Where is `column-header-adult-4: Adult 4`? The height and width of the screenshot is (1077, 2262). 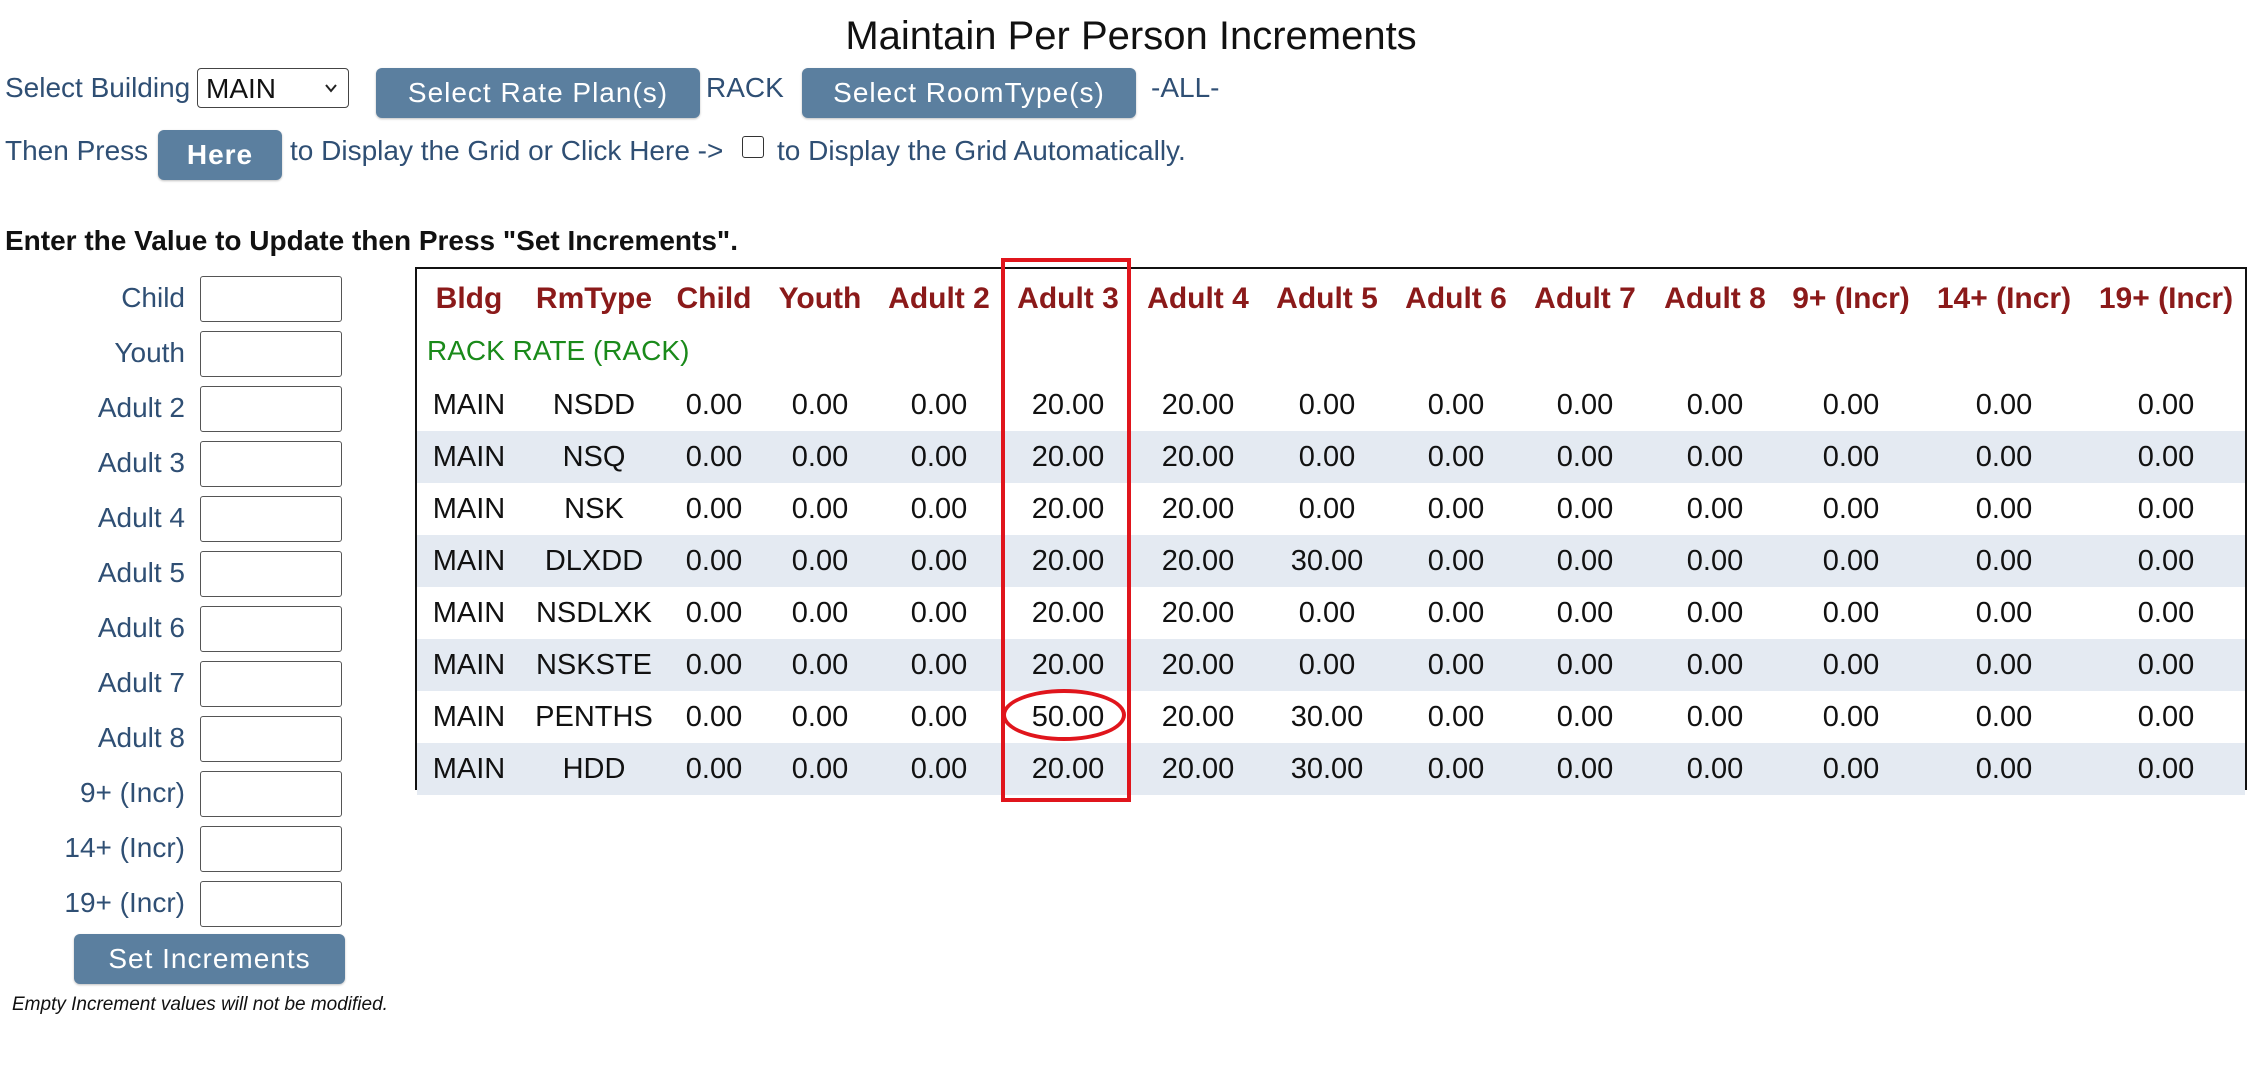 column-header-adult-4: Adult 4 is located at coordinates (1198, 298).